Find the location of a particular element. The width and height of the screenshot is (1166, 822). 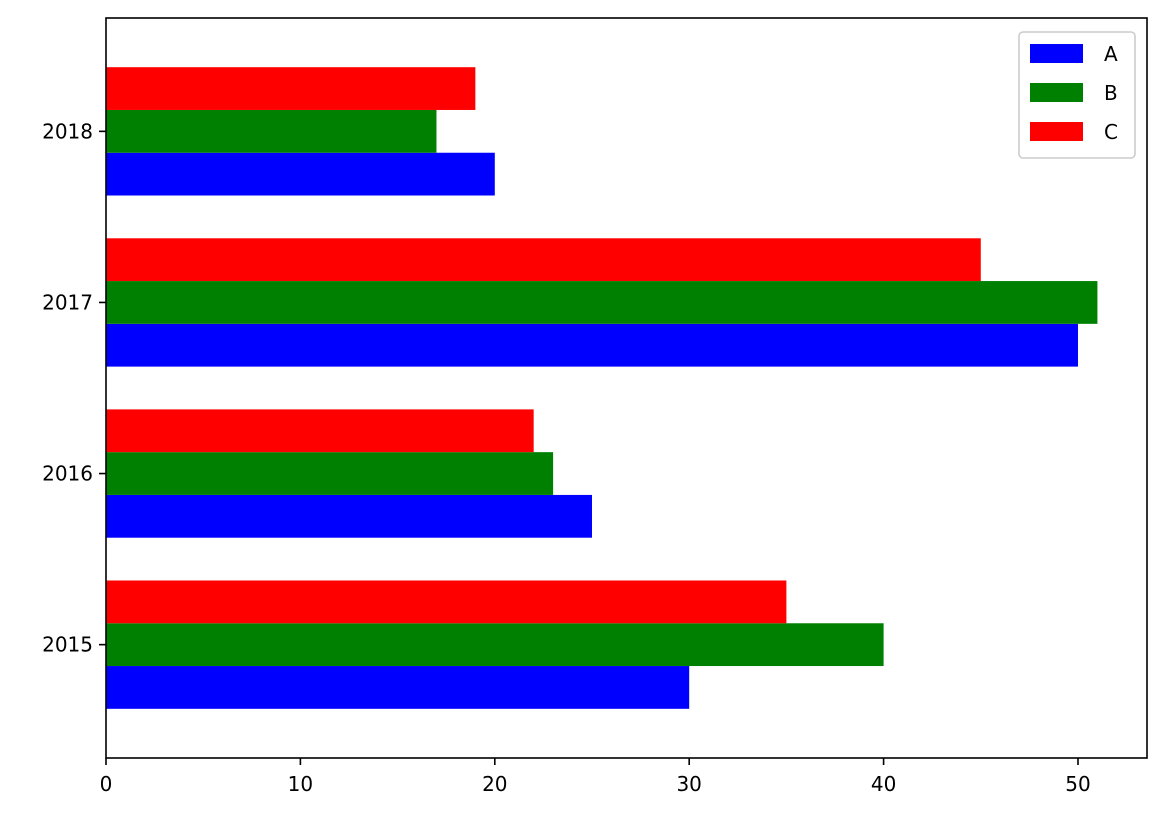

legend: ABC is located at coordinates (1077, 95).